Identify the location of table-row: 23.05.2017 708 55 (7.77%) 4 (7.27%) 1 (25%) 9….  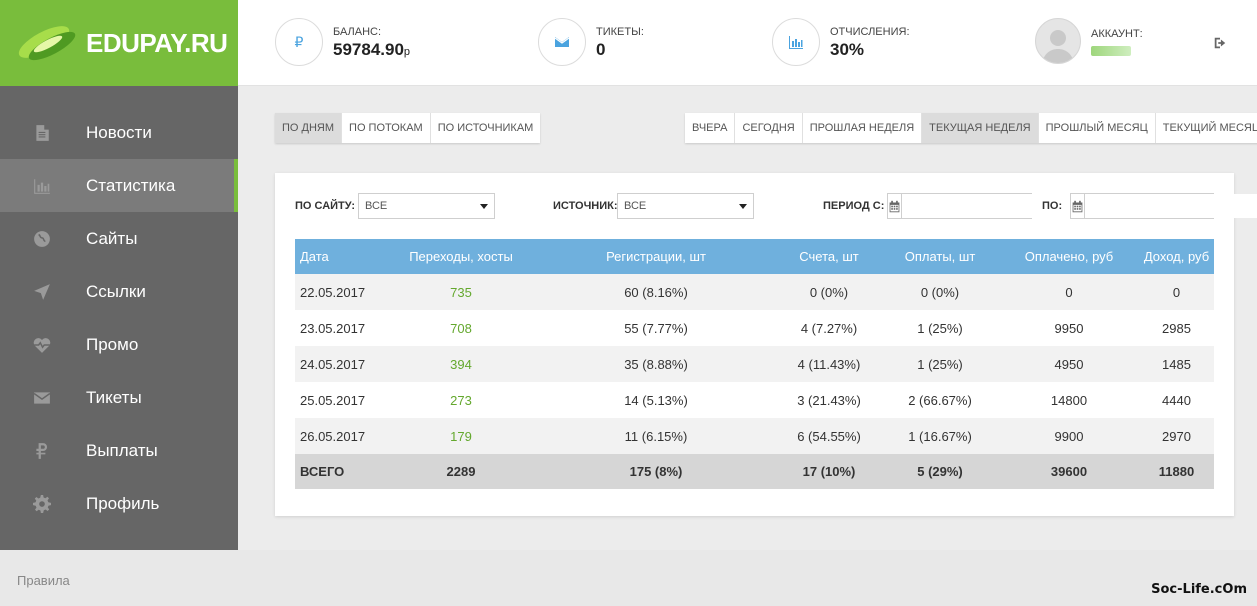
(754, 328).